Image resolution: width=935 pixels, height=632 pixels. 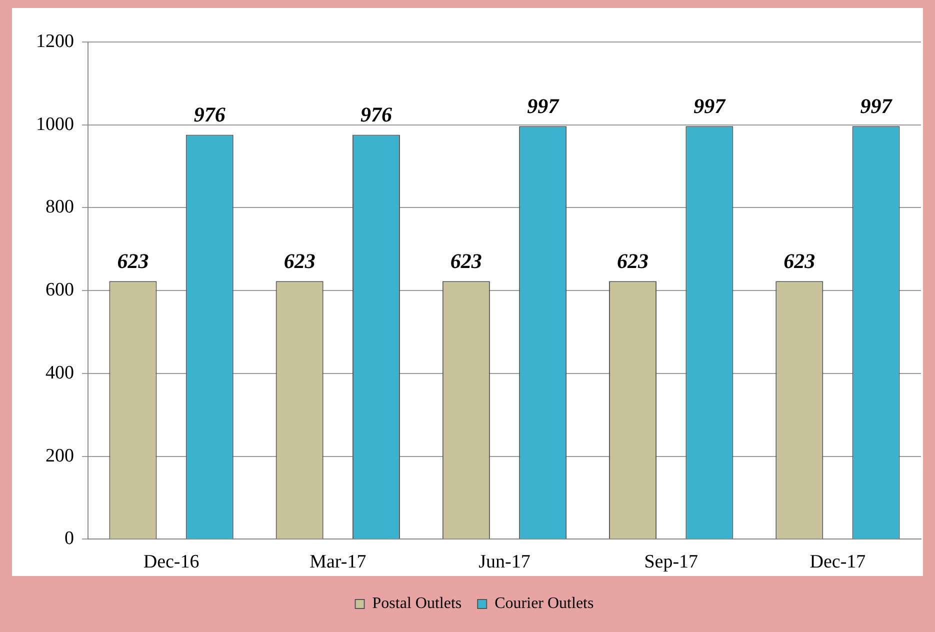 What do you see at coordinates (55, 124) in the screenshot?
I see `y-tick-label: 1000` at bounding box center [55, 124].